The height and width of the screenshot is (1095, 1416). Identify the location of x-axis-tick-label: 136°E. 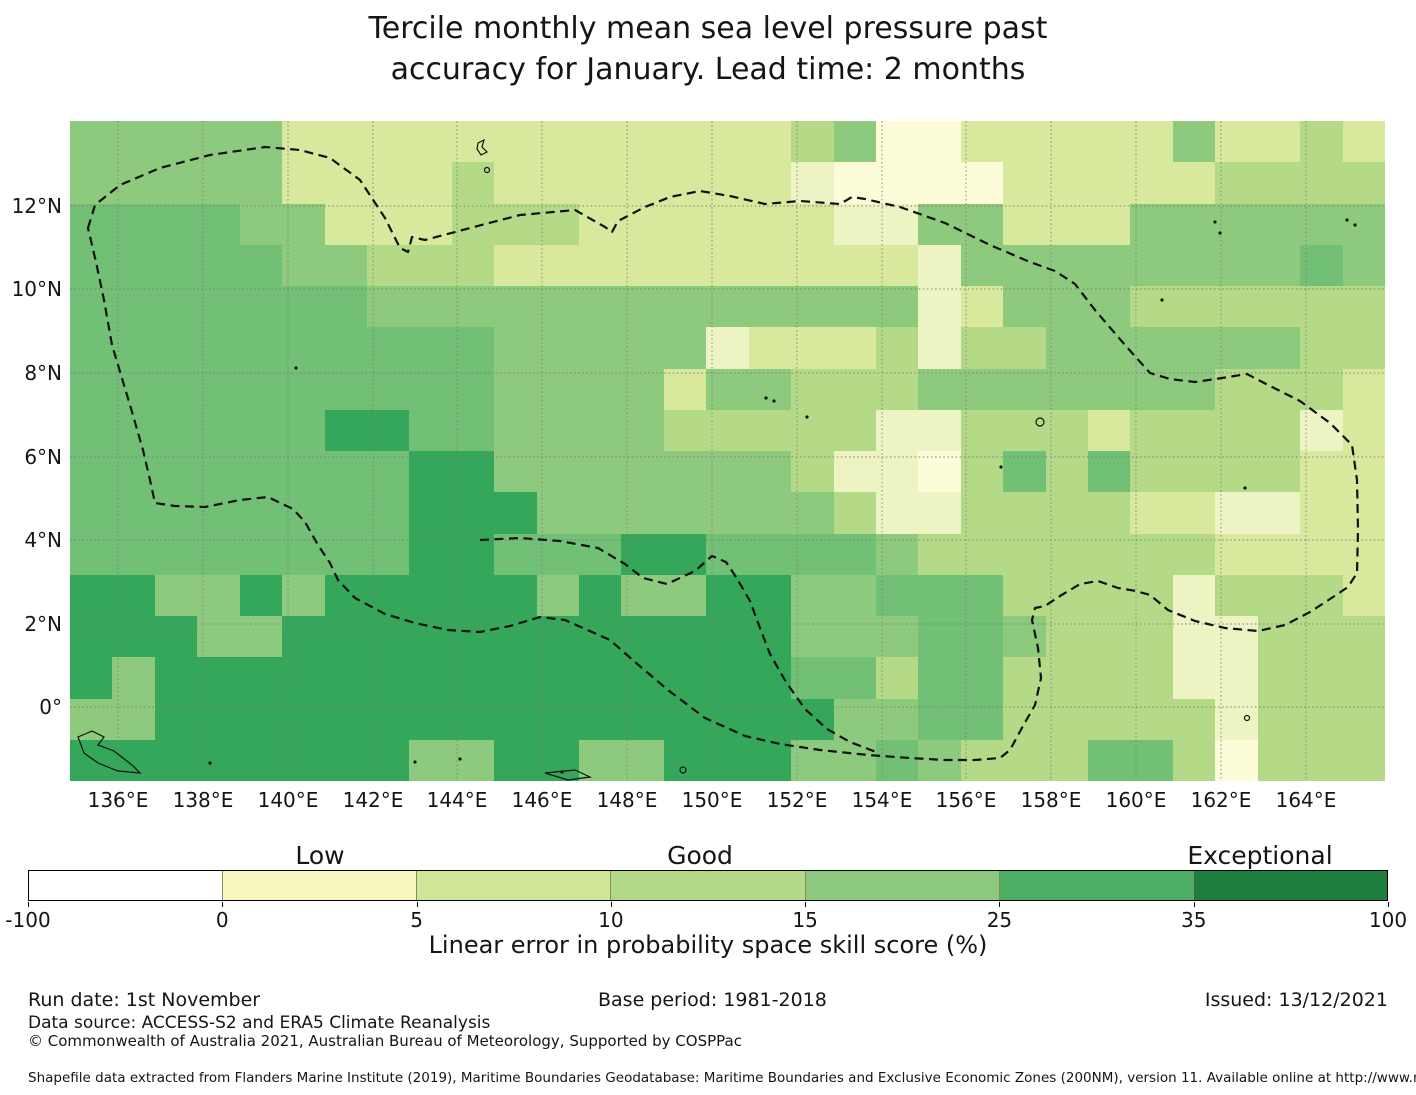
(118, 800).